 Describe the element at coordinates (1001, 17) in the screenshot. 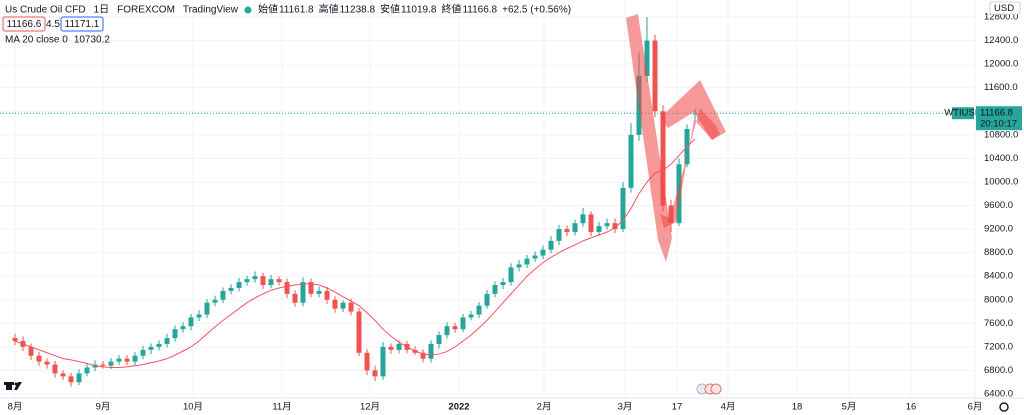

I see `y-tick-label: 12800.0` at that location.